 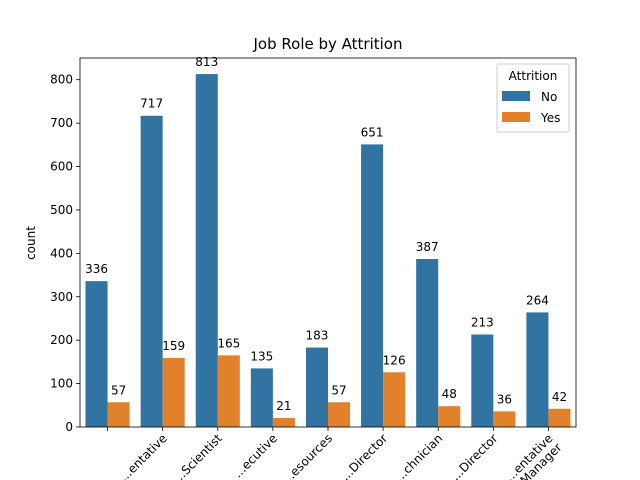 What do you see at coordinates (143, 455) in the screenshot?
I see `x-tick-label-1: ...entative` at bounding box center [143, 455].